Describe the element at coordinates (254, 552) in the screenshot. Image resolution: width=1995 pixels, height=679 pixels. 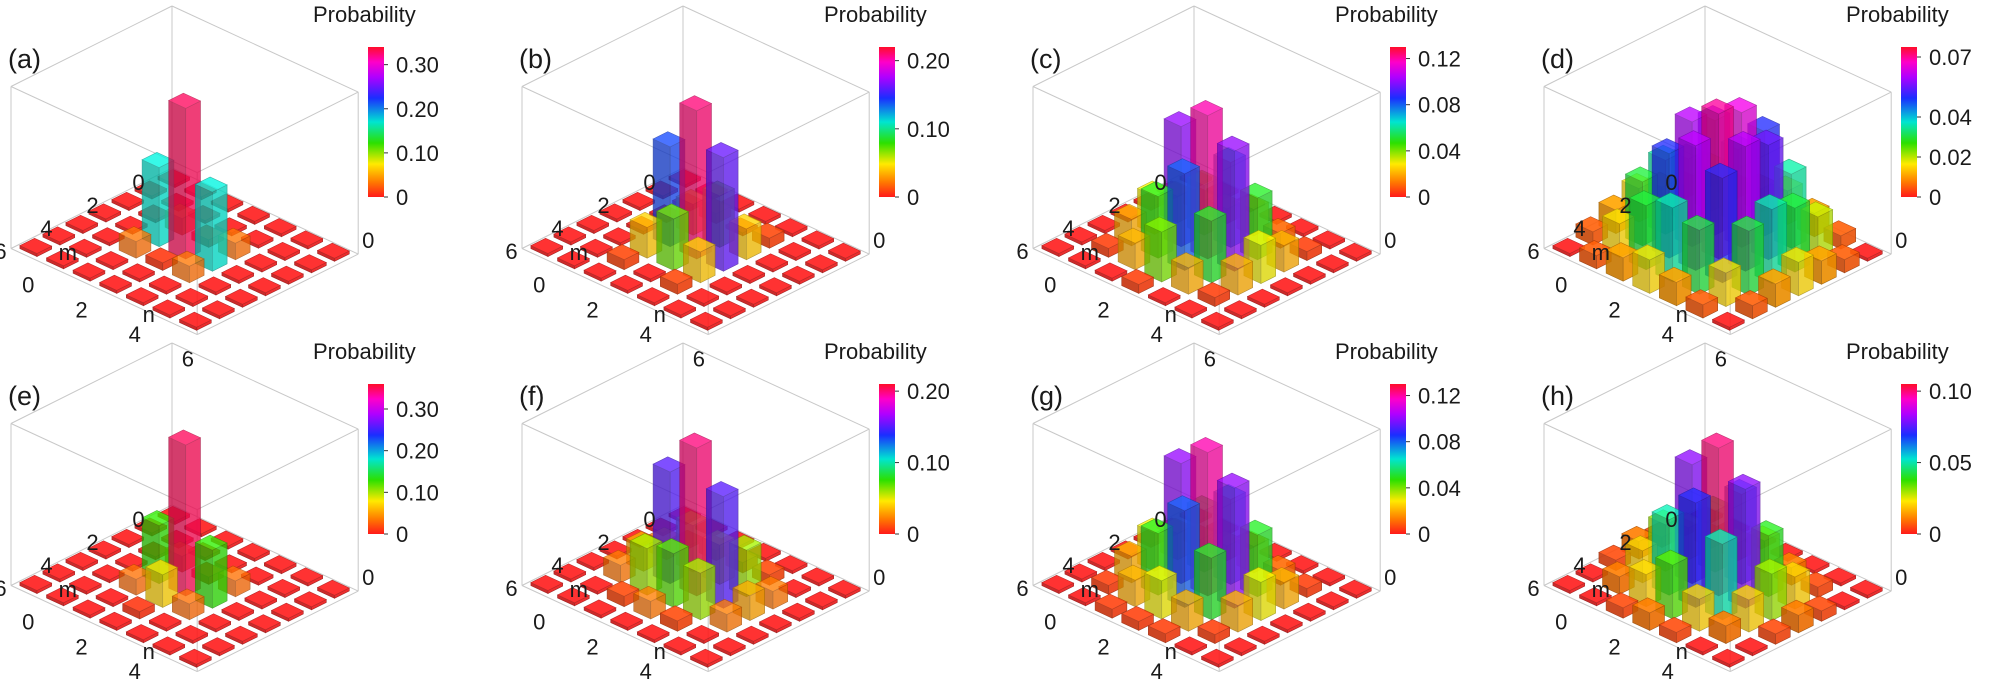
I see `bar-m0-n3` at that location.